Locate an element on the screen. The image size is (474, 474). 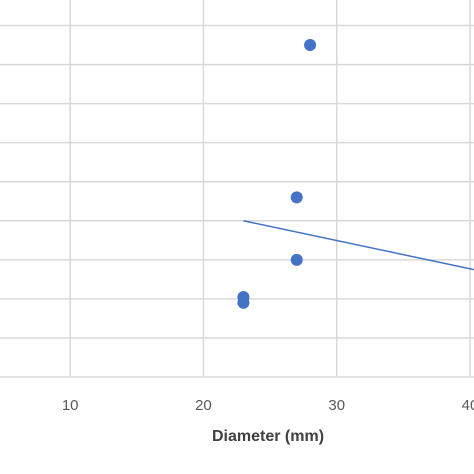
x-tick-label: 10 is located at coordinates (70, 405).